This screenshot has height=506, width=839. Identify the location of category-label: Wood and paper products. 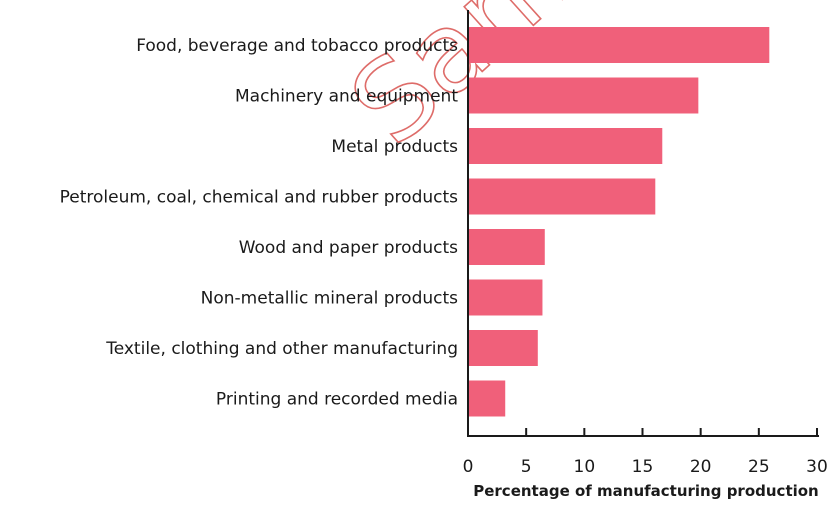
(348, 248).